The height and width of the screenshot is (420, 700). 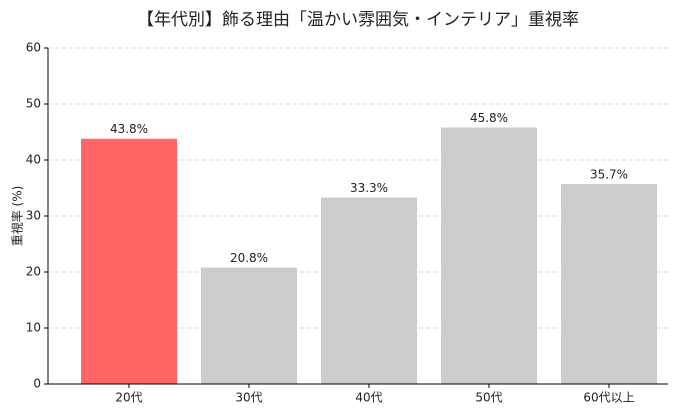 What do you see at coordinates (129, 129) in the screenshot?
I see `value-label: 43.8%` at bounding box center [129, 129].